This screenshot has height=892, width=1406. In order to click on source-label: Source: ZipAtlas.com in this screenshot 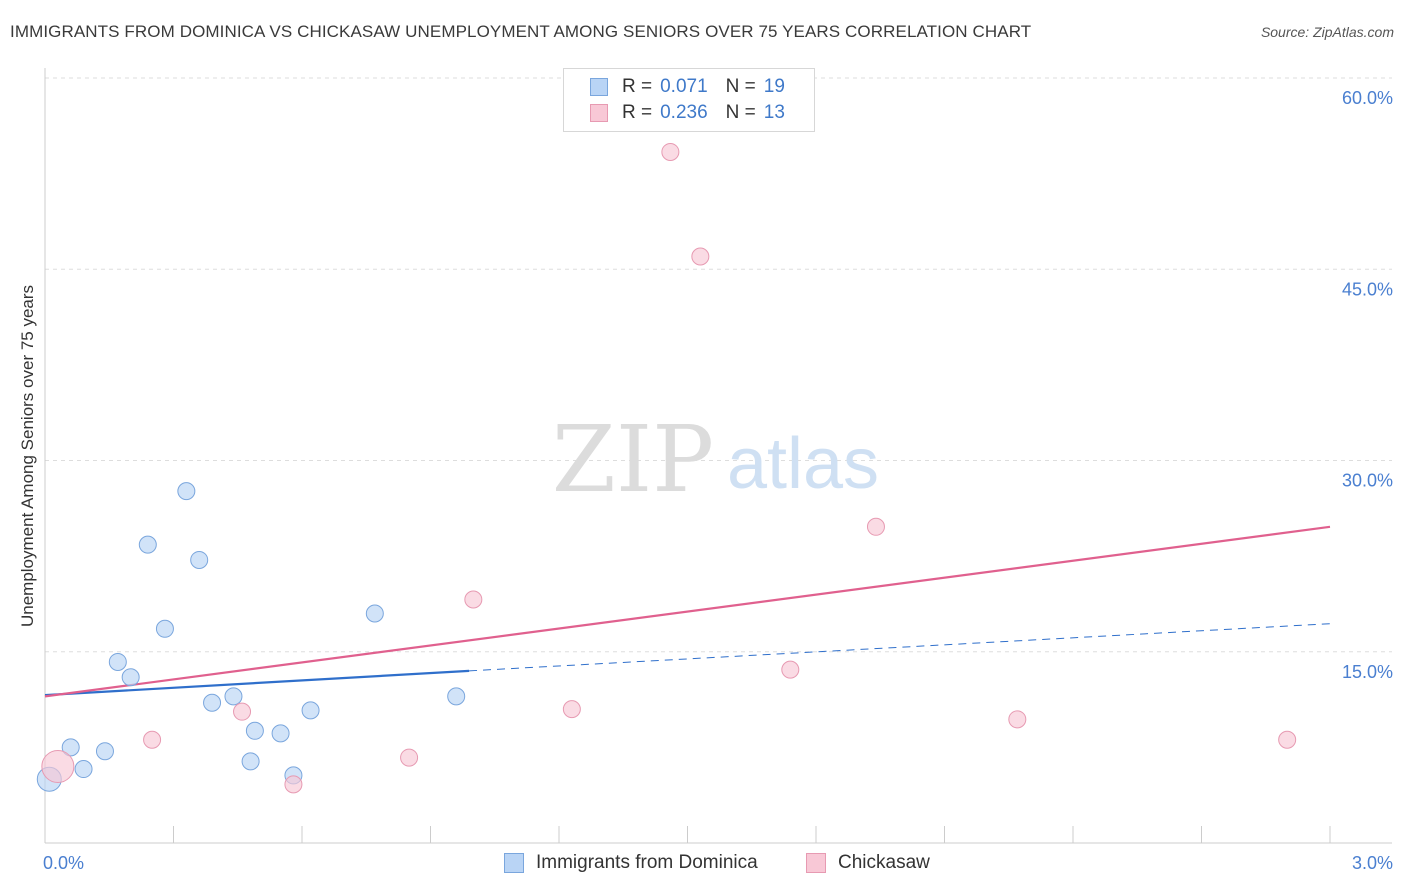, I will do `click(1327, 32)`.